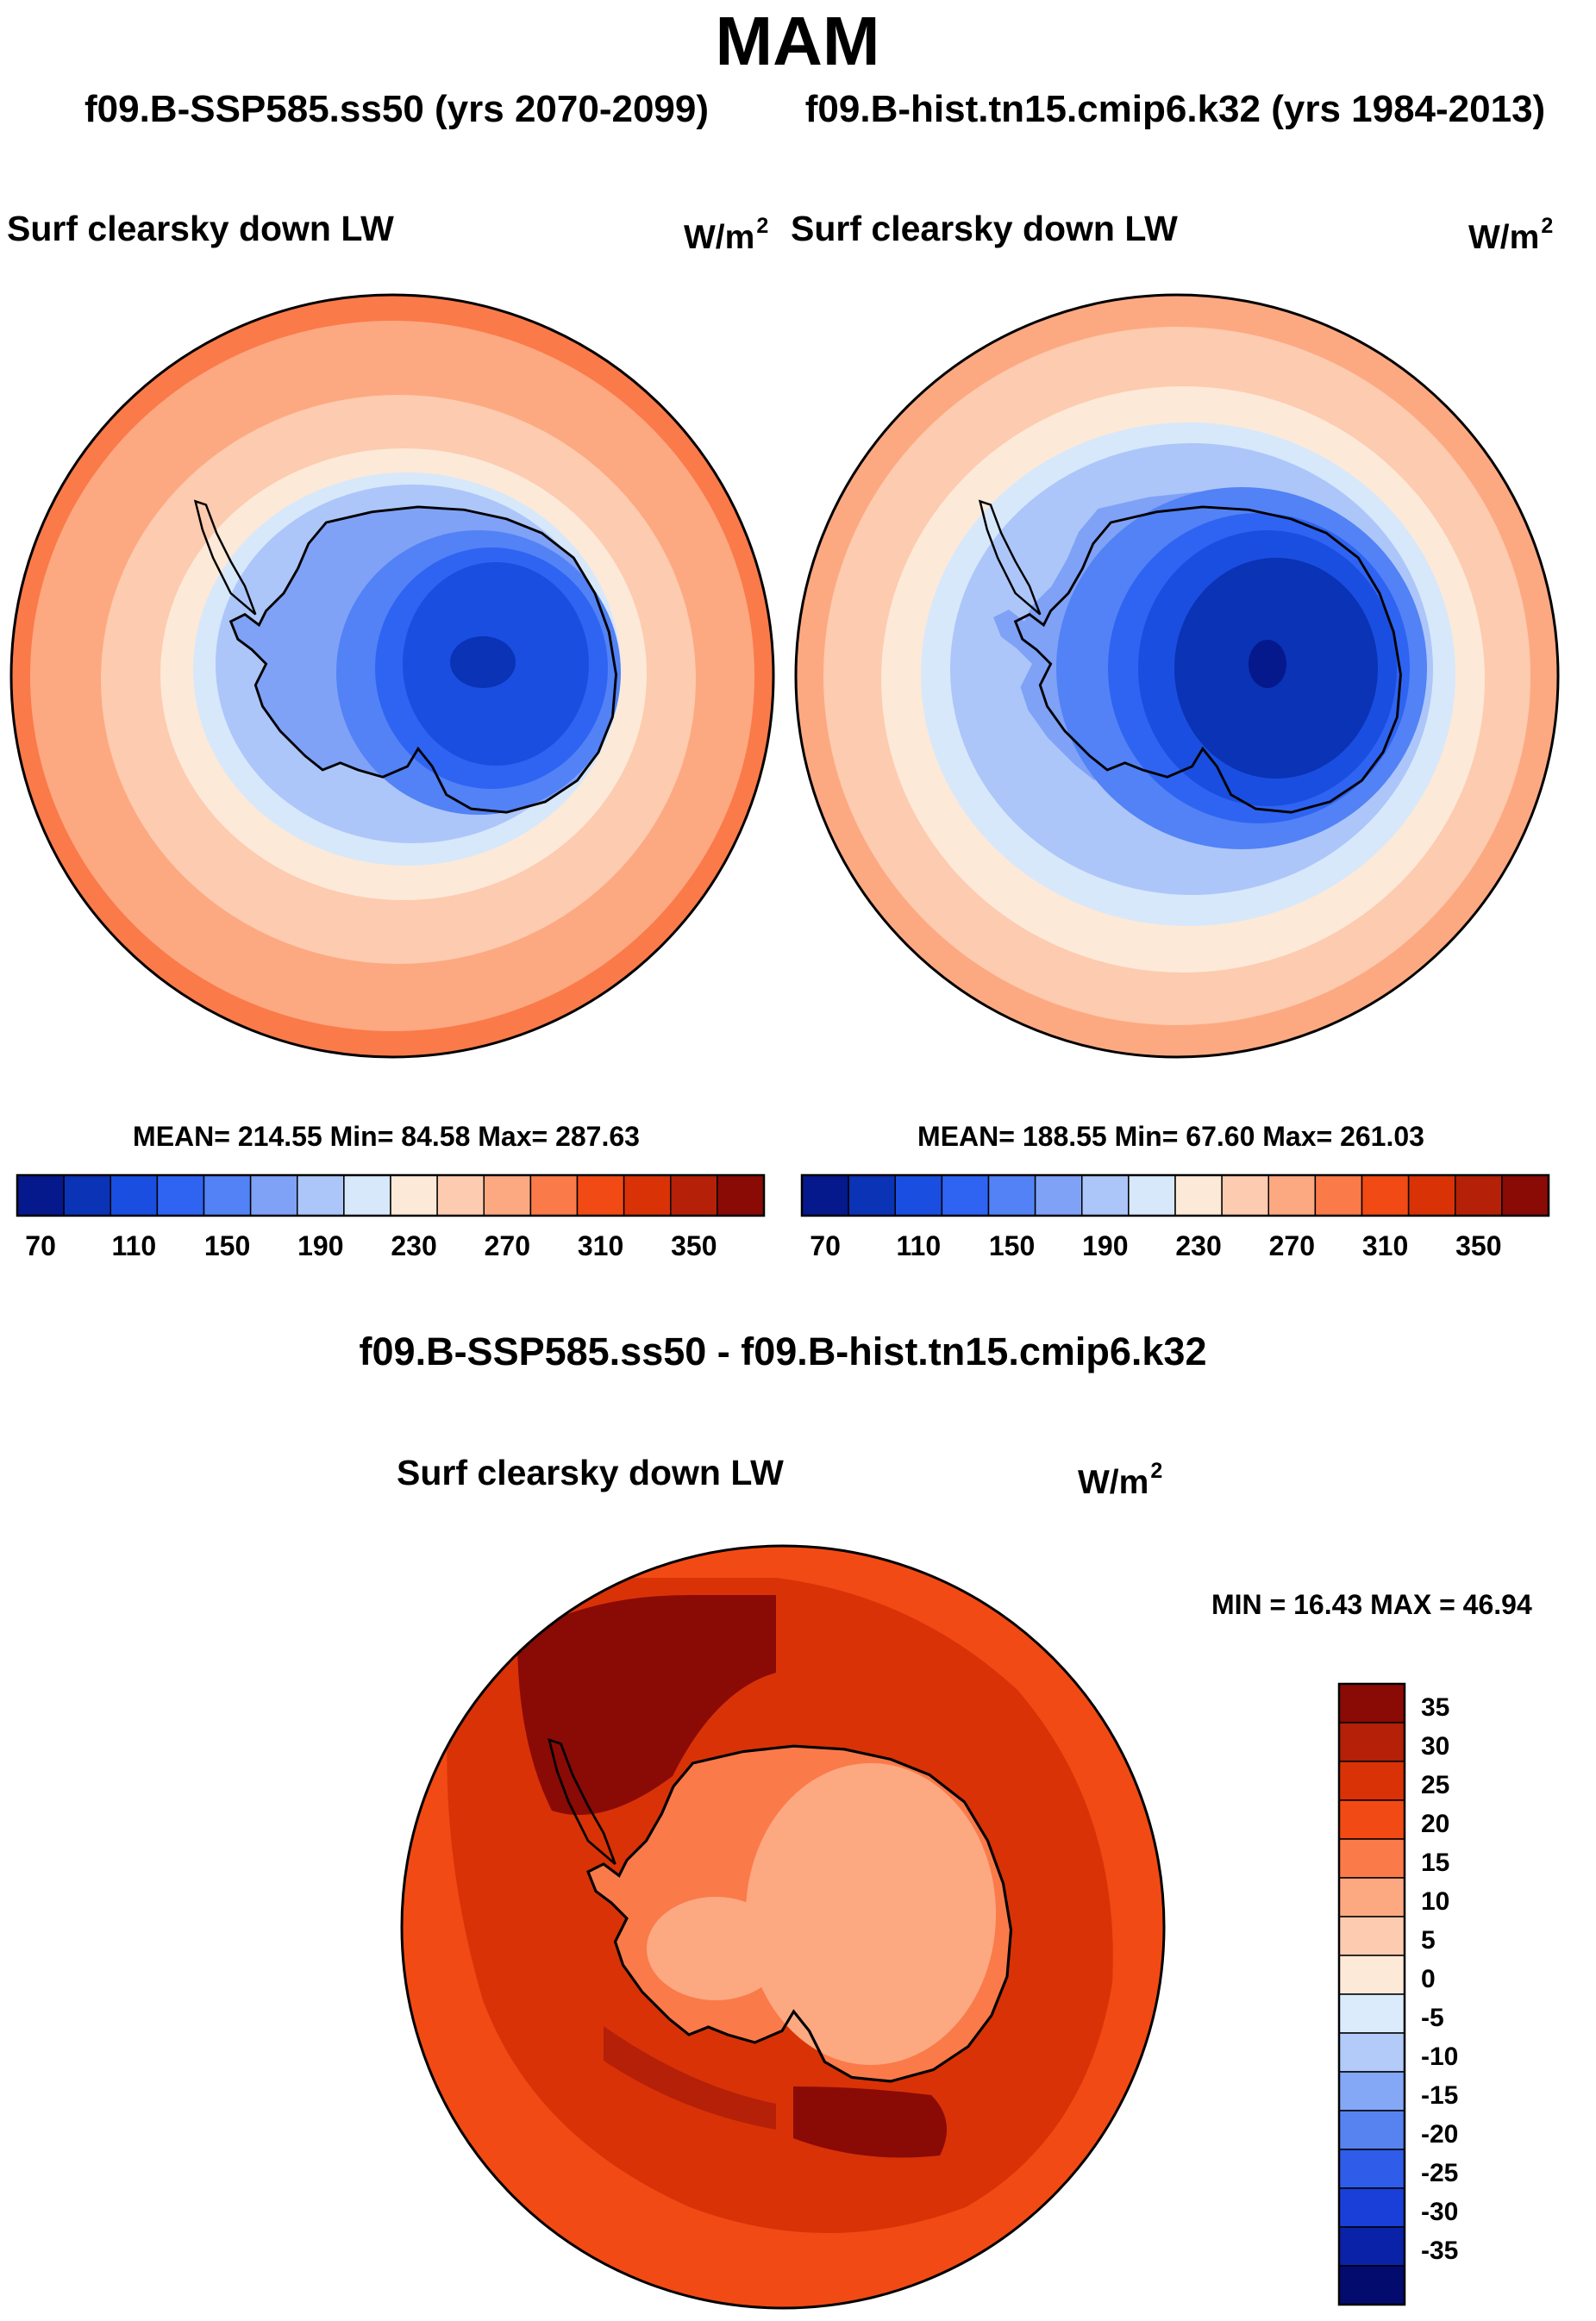  What do you see at coordinates (1435, 1823) in the screenshot?
I see `diff-colorbar-tick: 20` at bounding box center [1435, 1823].